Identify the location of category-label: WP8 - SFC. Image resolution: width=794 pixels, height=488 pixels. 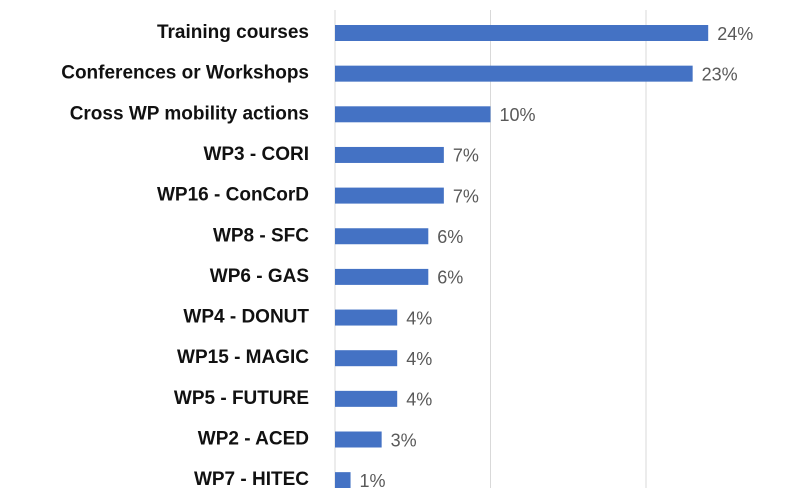
(261, 235).